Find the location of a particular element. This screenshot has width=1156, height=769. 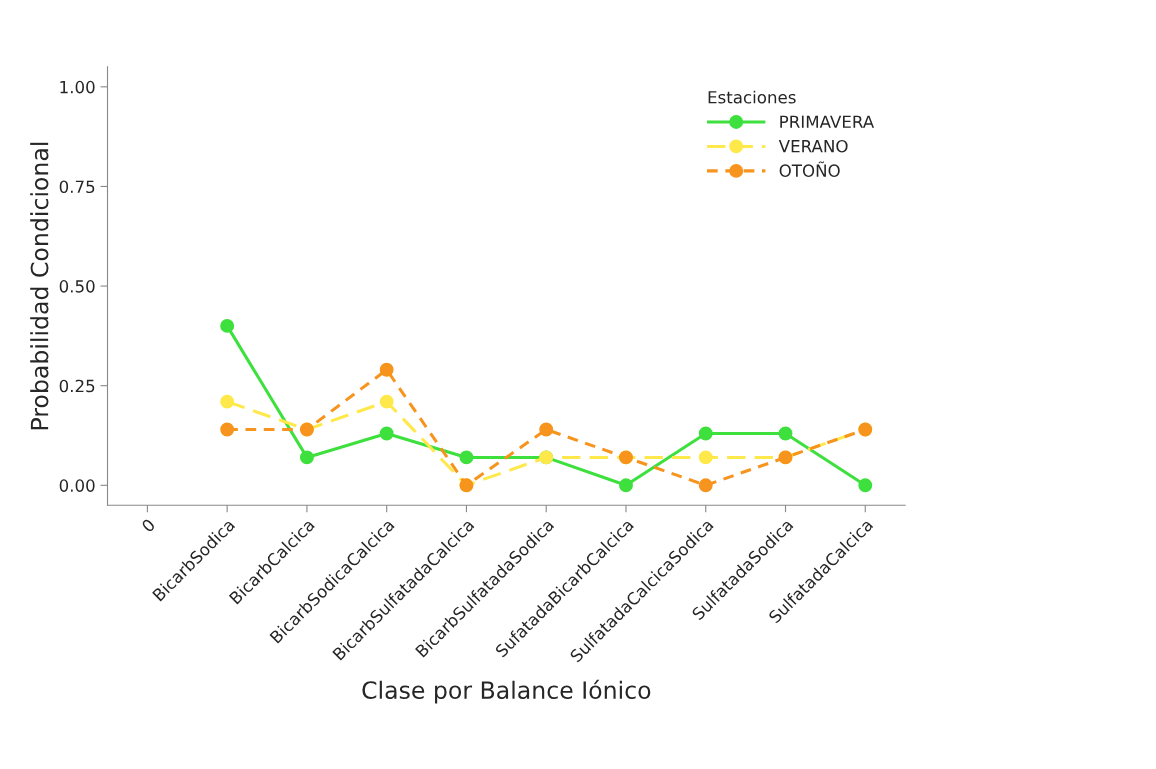

y-tick-label: 0.75 is located at coordinates (77, 187).